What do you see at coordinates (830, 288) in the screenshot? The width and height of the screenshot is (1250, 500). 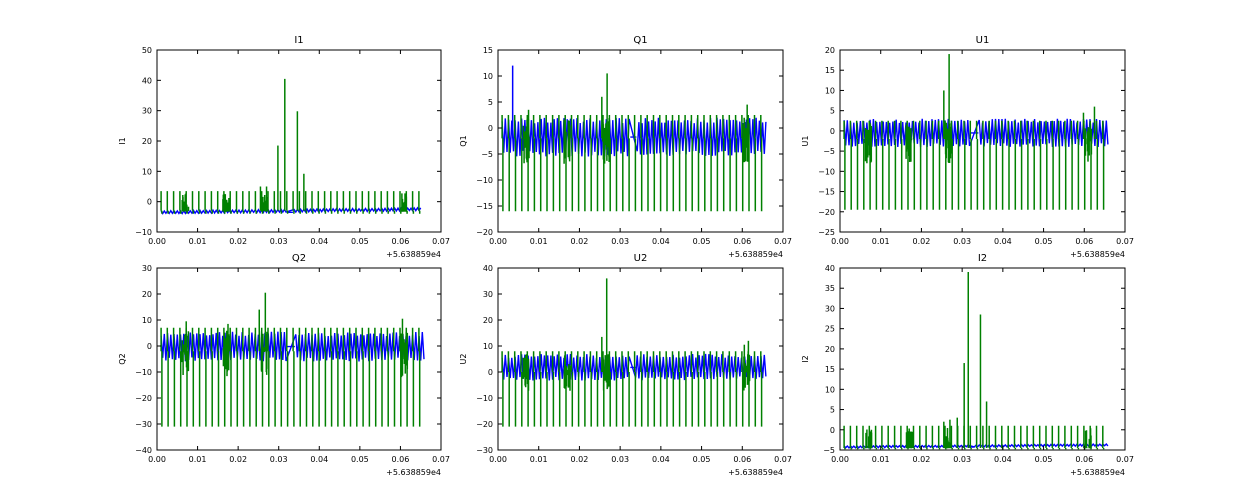 I see `y-tick-label: 35` at bounding box center [830, 288].